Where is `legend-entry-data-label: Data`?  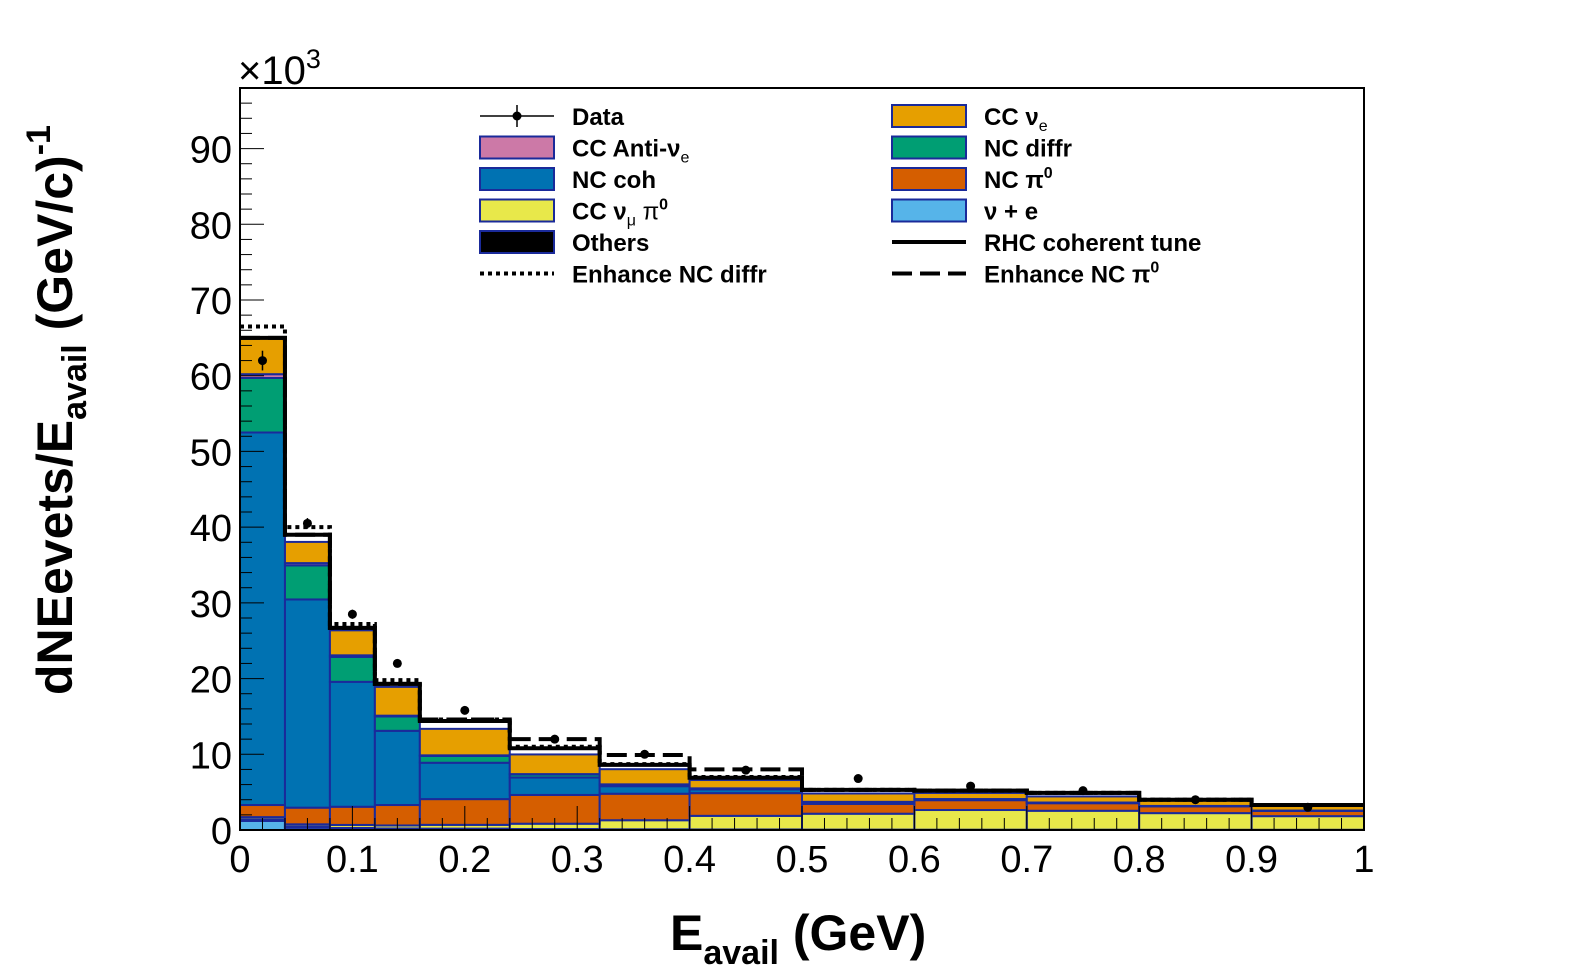 legend-entry-data-label: Data is located at coordinates (598, 117).